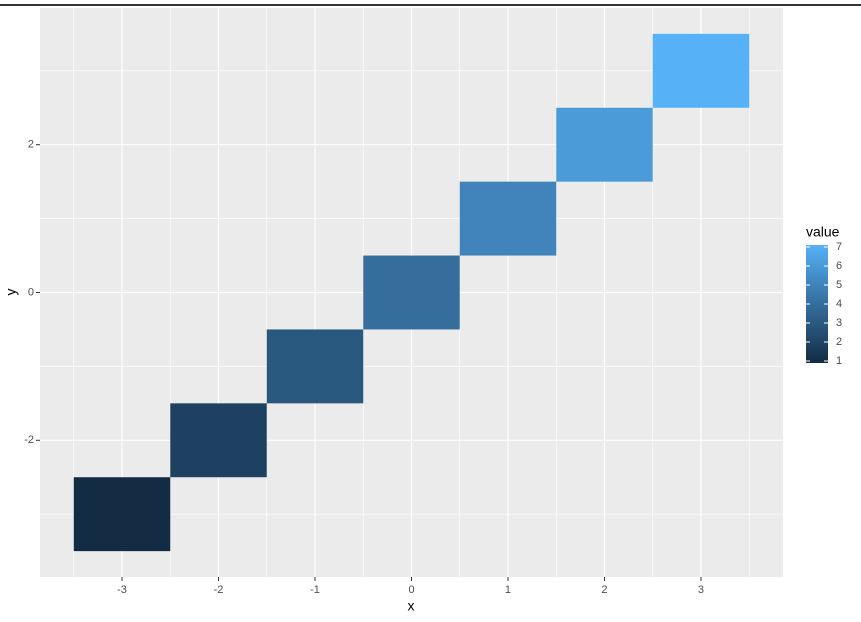 The width and height of the screenshot is (861, 622). What do you see at coordinates (11, 292) in the screenshot?
I see `y-axis-title: y` at bounding box center [11, 292].